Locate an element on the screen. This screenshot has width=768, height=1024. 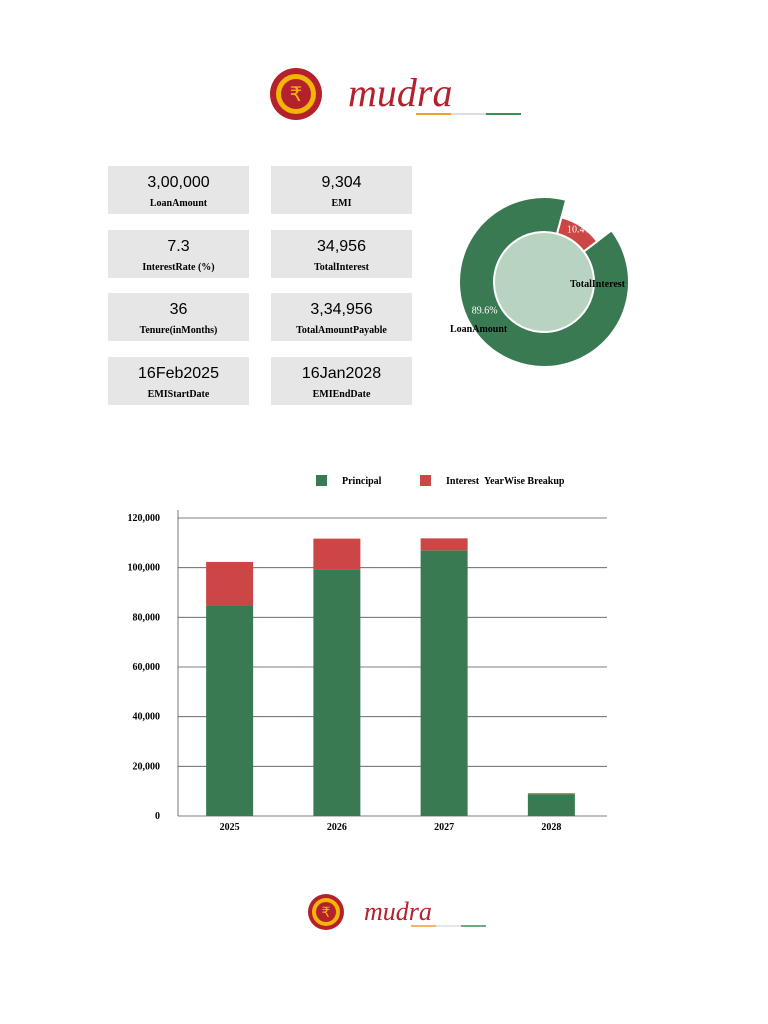
bar-interest-2028 is located at coordinates (551, 794).